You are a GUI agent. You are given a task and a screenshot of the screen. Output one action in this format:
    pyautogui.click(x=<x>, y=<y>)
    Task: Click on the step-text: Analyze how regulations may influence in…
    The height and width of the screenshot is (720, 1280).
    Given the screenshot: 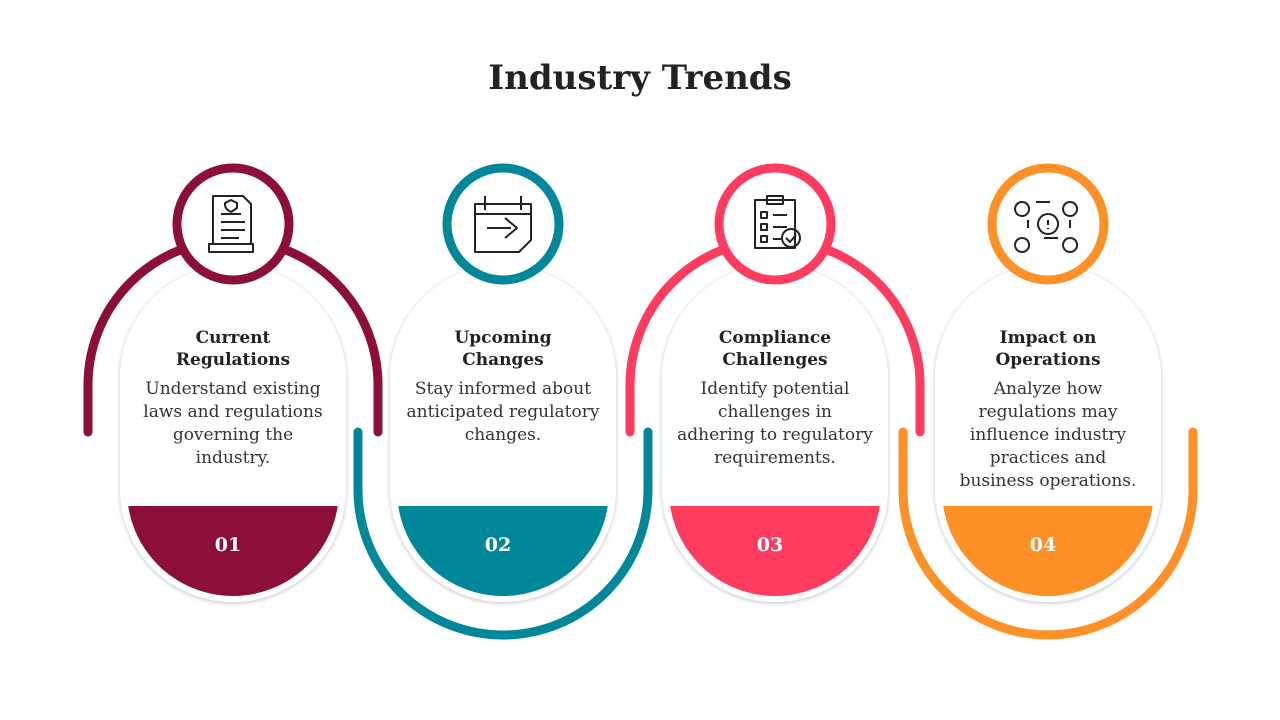 What is the action you would take?
    pyautogui.click(x=1048, y=435)
    